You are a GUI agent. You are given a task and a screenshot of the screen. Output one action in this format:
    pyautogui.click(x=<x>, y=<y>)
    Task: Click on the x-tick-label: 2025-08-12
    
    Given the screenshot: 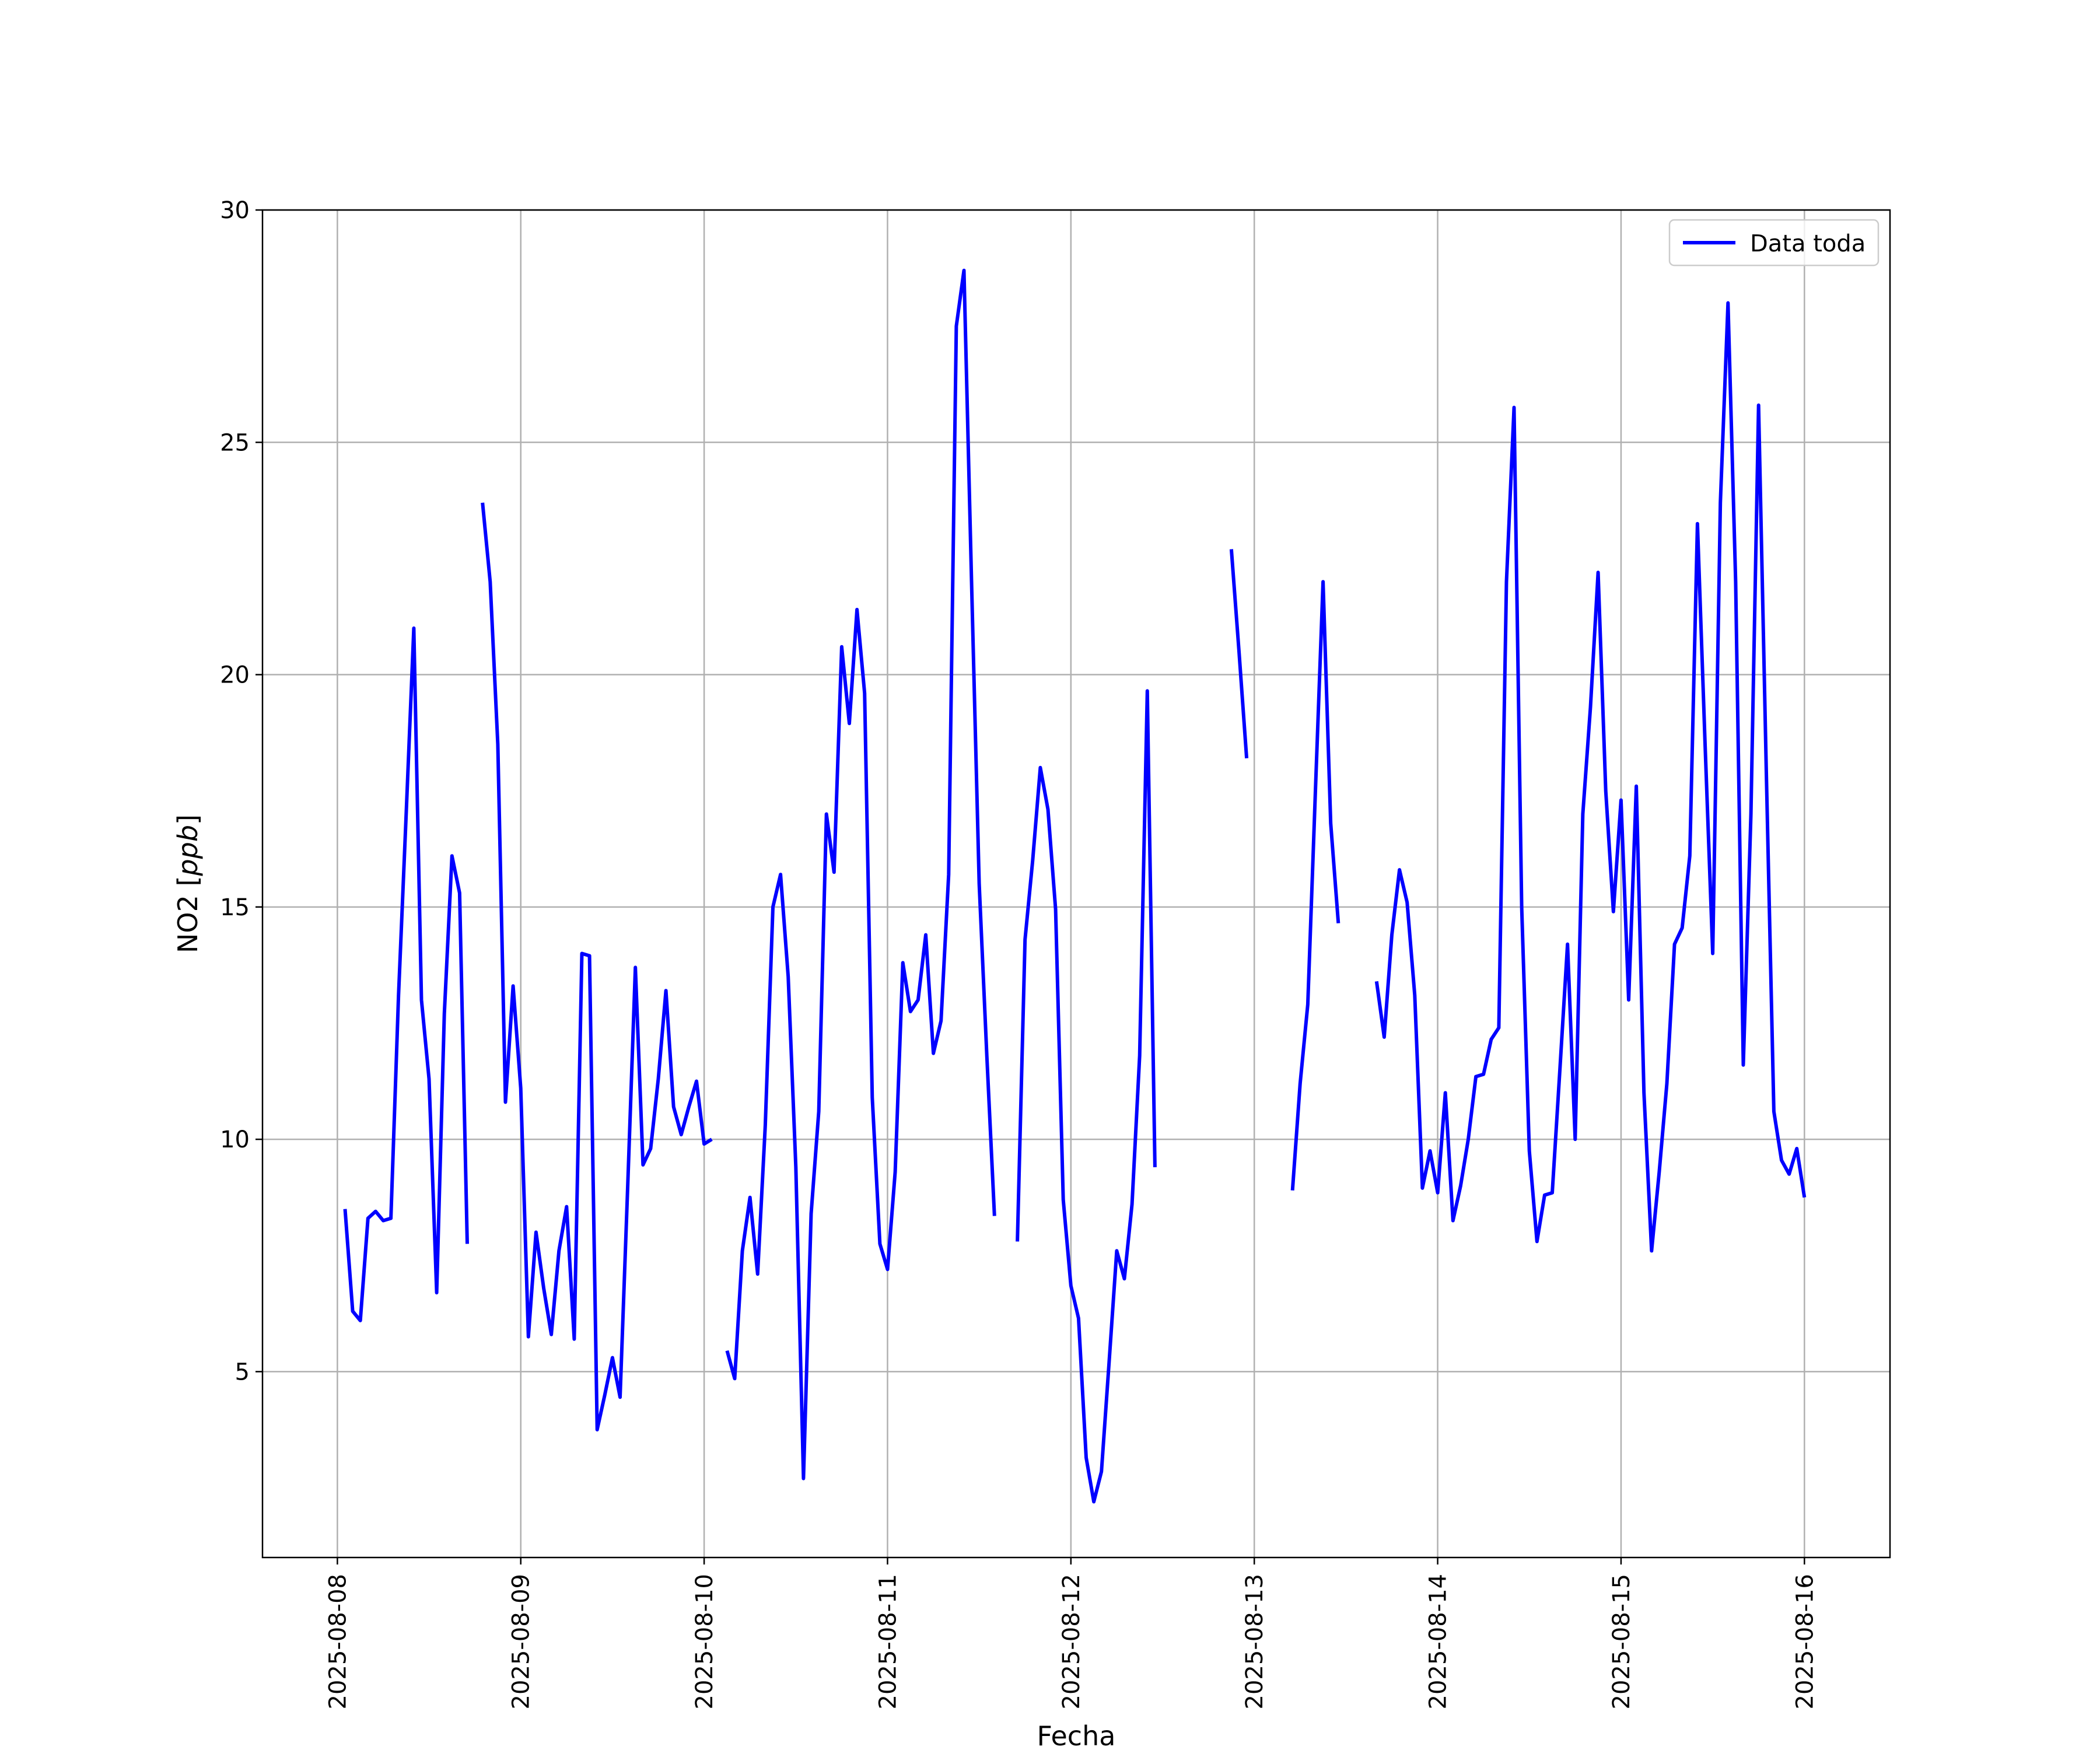 What is the action you would take?
    pyautogui.click(x=1071, y=1641)
    